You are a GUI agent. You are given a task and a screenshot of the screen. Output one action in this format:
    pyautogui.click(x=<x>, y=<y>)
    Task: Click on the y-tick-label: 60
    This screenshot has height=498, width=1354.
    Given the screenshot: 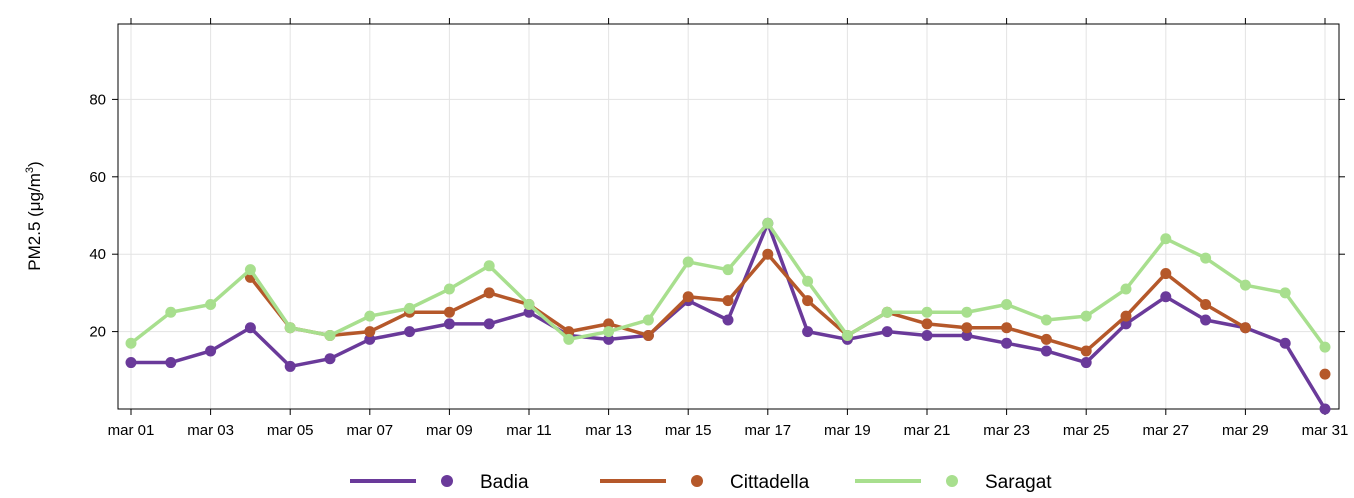 What is the action you would take?
    pyautogui.click(x=97, y=177)
    